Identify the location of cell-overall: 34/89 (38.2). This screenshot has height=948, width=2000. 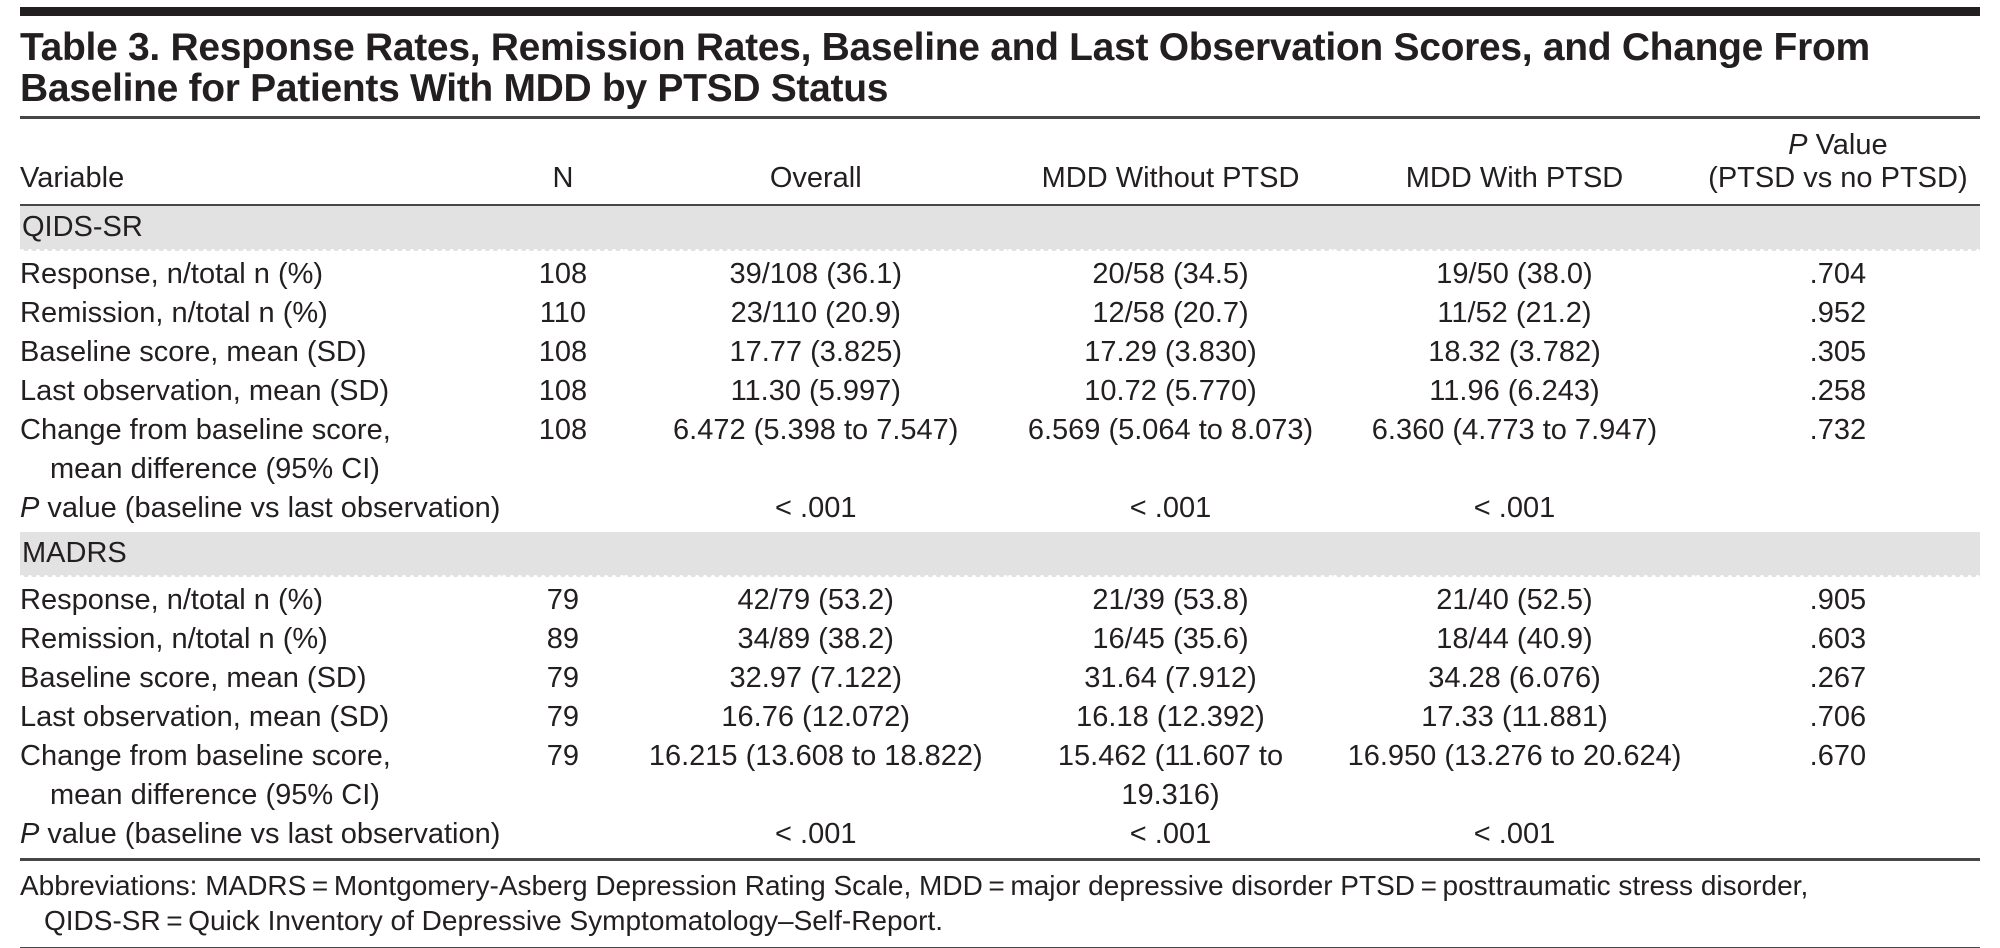
(815, 639).